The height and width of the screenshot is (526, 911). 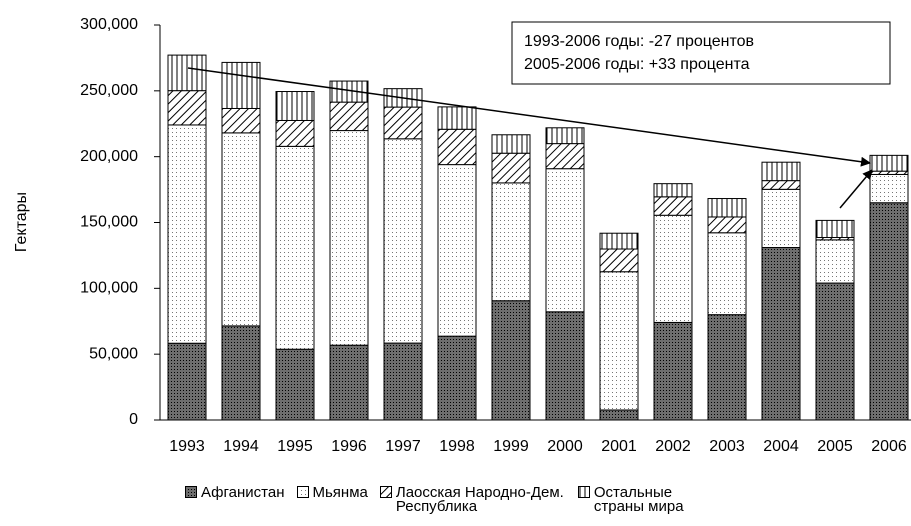 What do you see at coordinates (781, 446) in the screenshot?
I see `x-tick-label: 2004` at bounding box center [781, 446].